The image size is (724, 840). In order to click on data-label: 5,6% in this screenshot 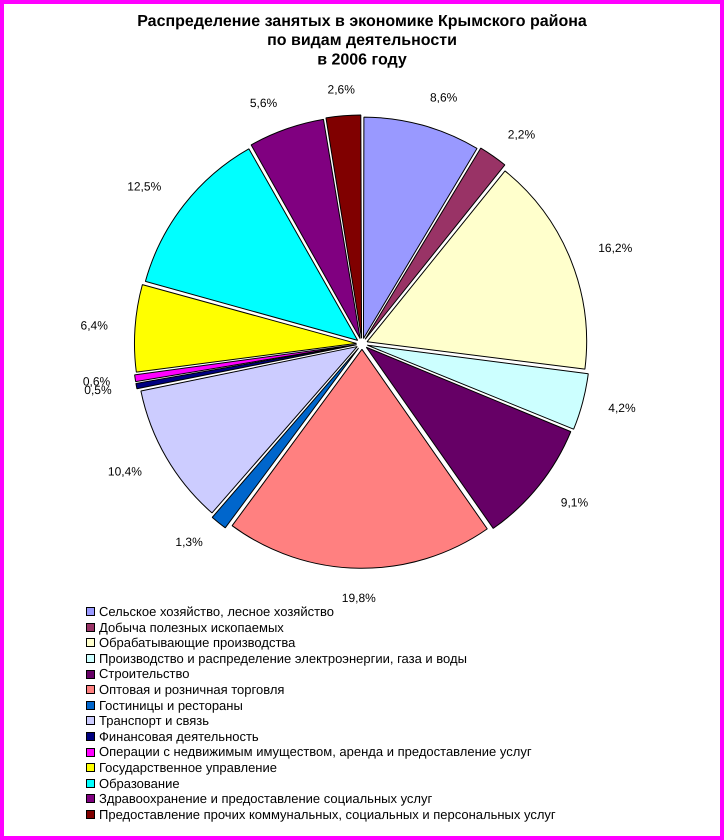, I will do `click(264, 103)`.